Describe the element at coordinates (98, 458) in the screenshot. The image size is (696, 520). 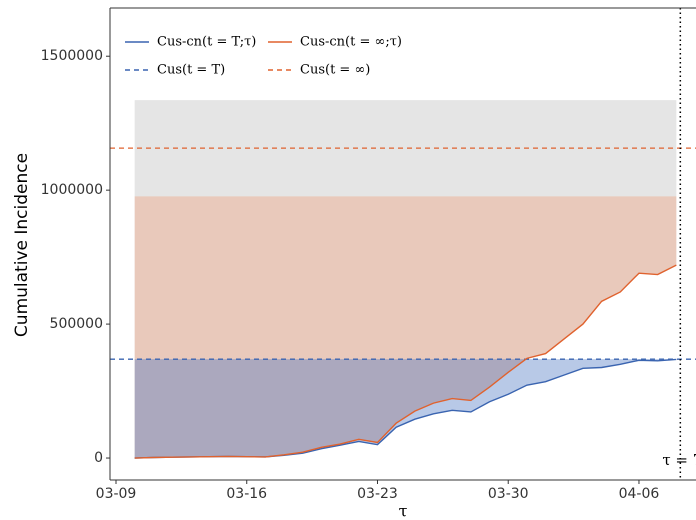
I see `y-tick-label: 0` at that location.